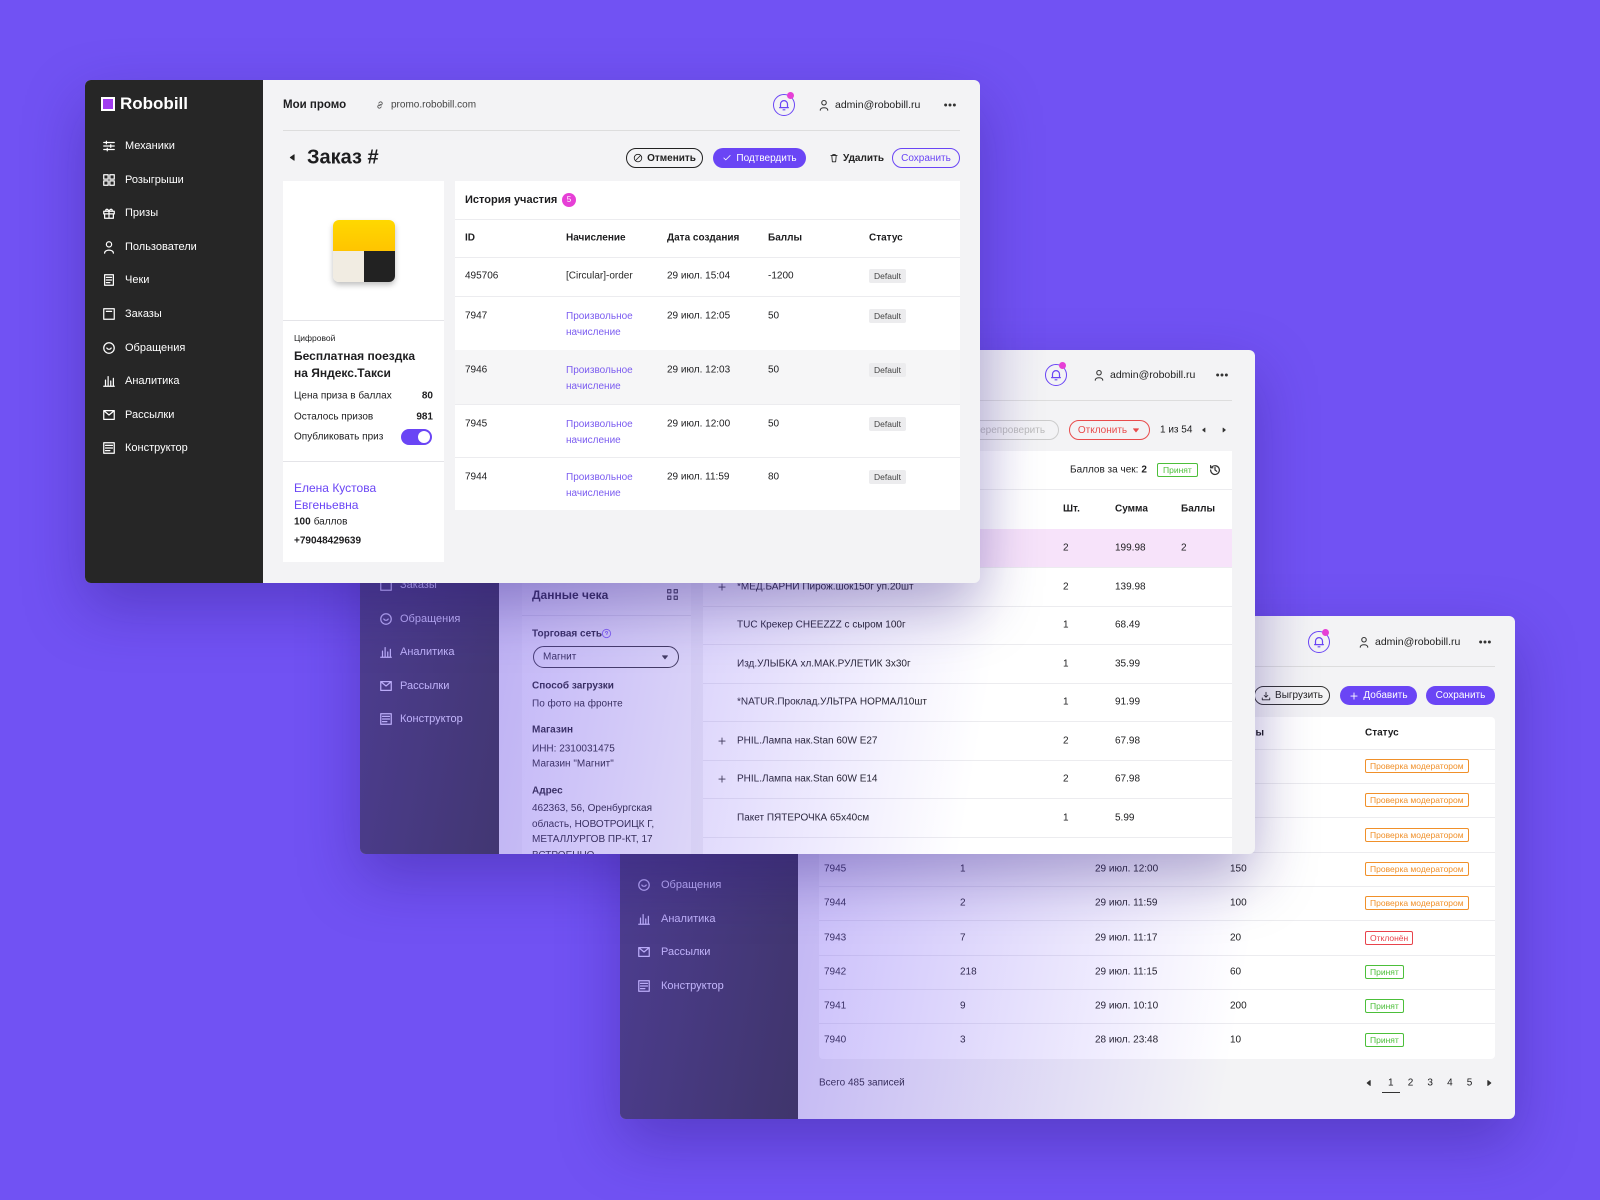 Image resolution: width=1600 pixels, height=1200 pixels. Describe the element at coordinates (427, 396) in the screenshot. I see `field-value: 80` at that location.